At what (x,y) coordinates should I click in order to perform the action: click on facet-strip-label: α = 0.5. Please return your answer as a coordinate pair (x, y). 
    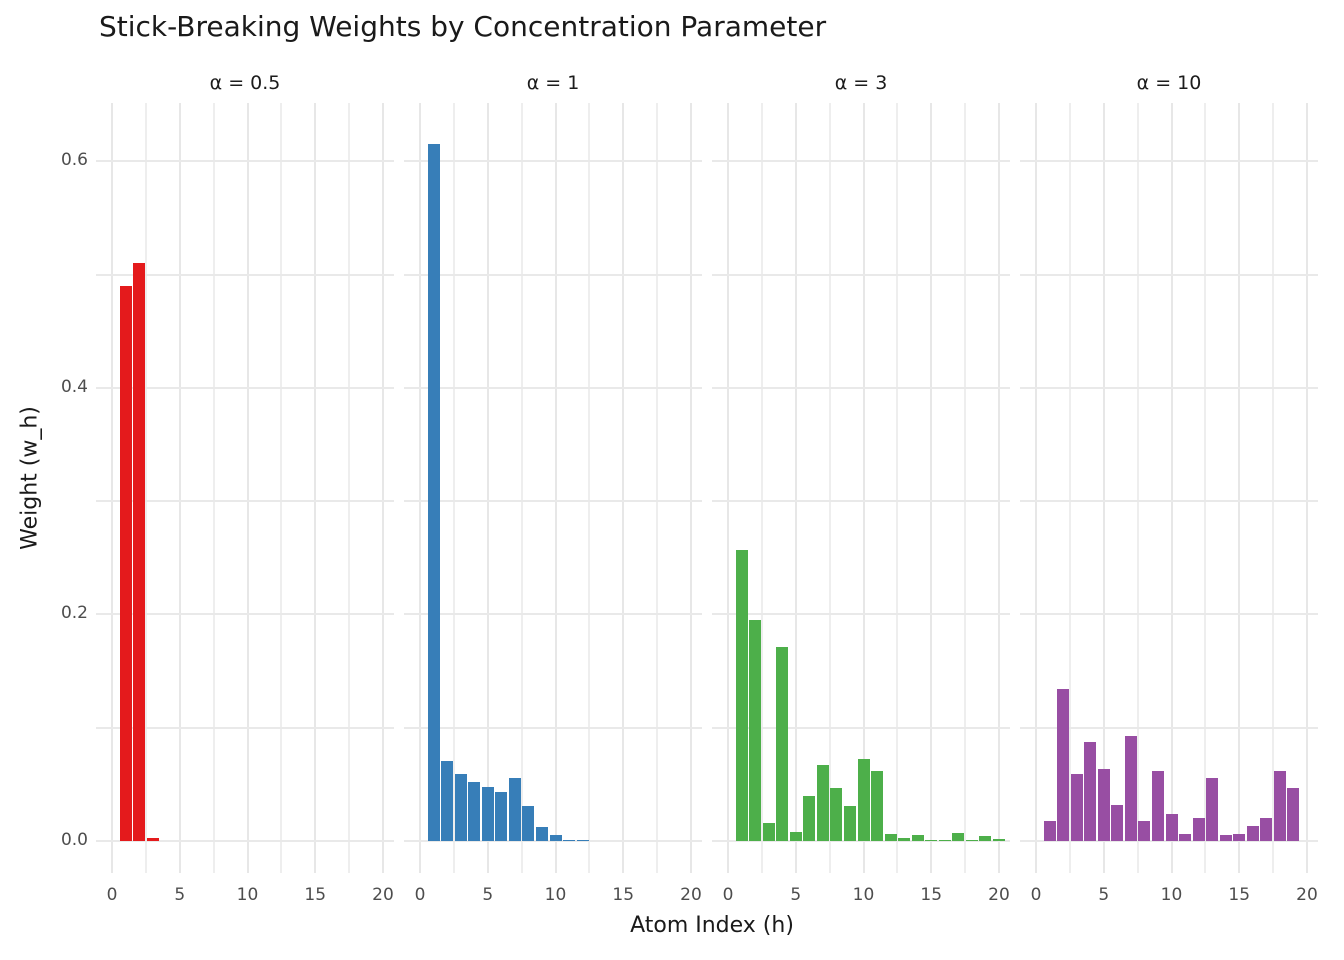
    Looking at the image, I should click on (245, 83).